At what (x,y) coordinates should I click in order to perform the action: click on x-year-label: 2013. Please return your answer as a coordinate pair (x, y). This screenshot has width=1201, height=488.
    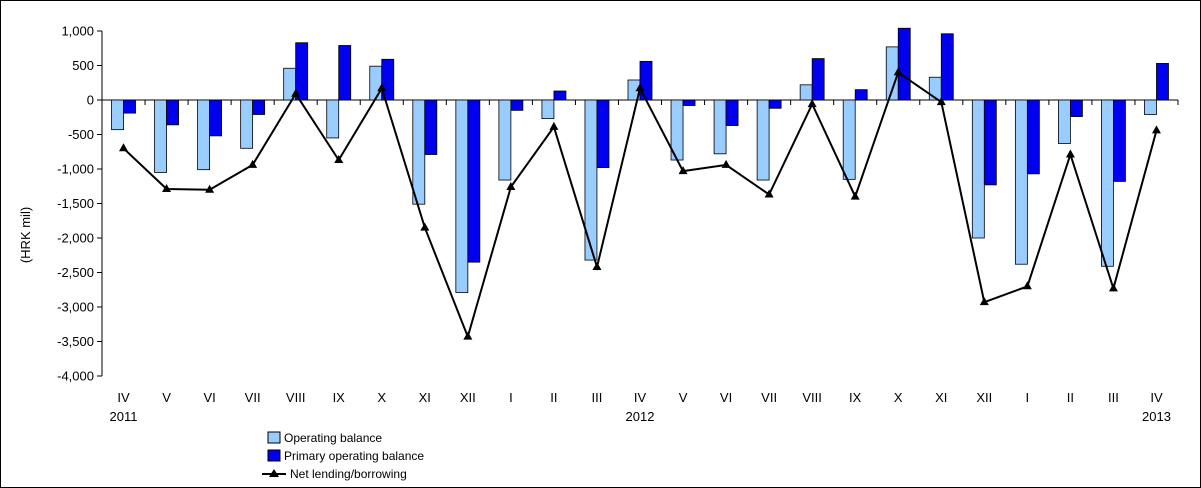
    Looking at the image, I should click on (1156, 416).